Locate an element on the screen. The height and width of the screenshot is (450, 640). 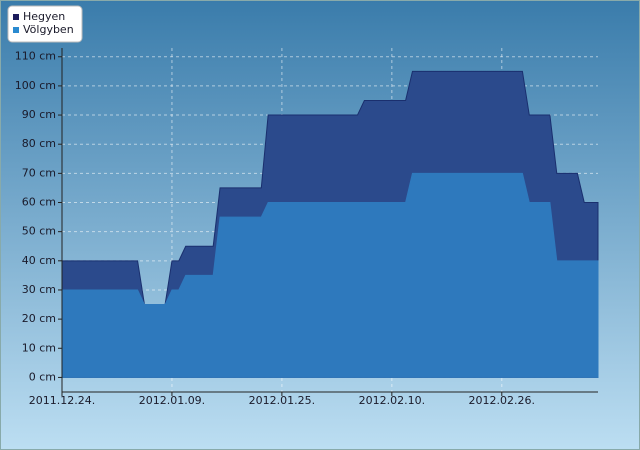
legend-box is located at coordinates (45, 24).